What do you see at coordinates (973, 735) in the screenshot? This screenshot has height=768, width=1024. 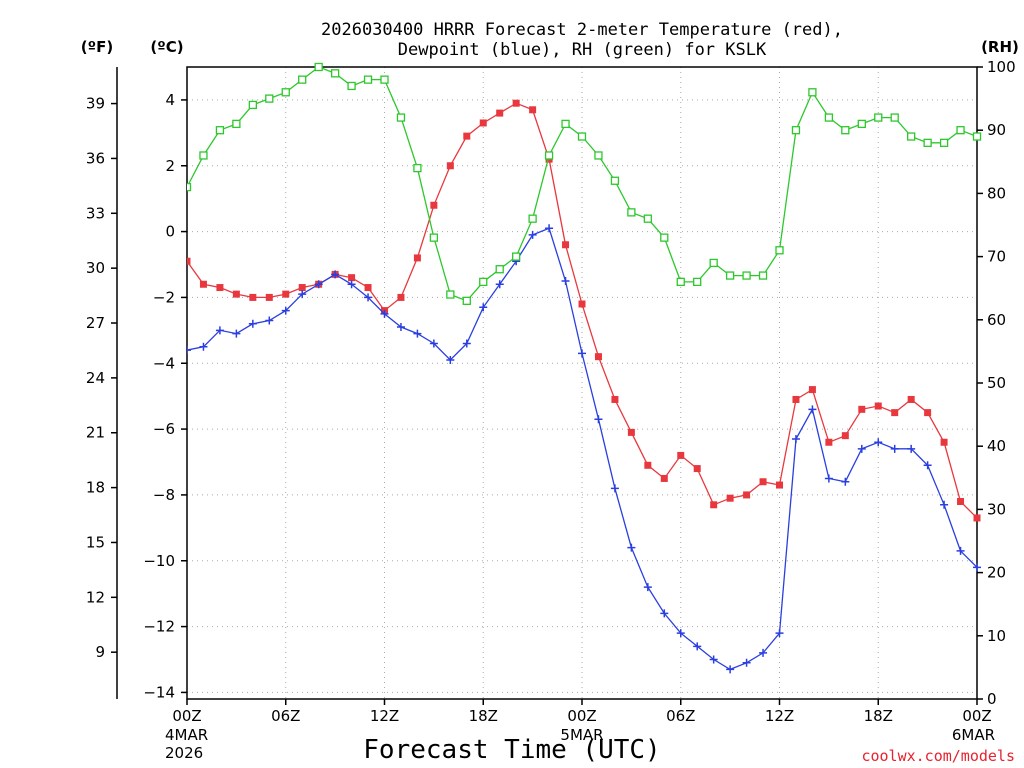 I see `time-tick-date: 6MAR` at bounding box center [973, 735].